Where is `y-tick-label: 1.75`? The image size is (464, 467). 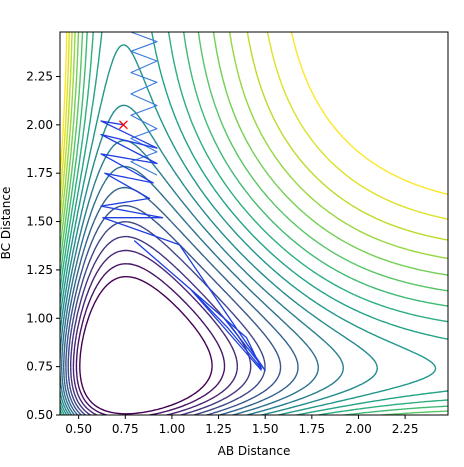 y-tick-label: 1.75 is located at coordinates (39, 173).